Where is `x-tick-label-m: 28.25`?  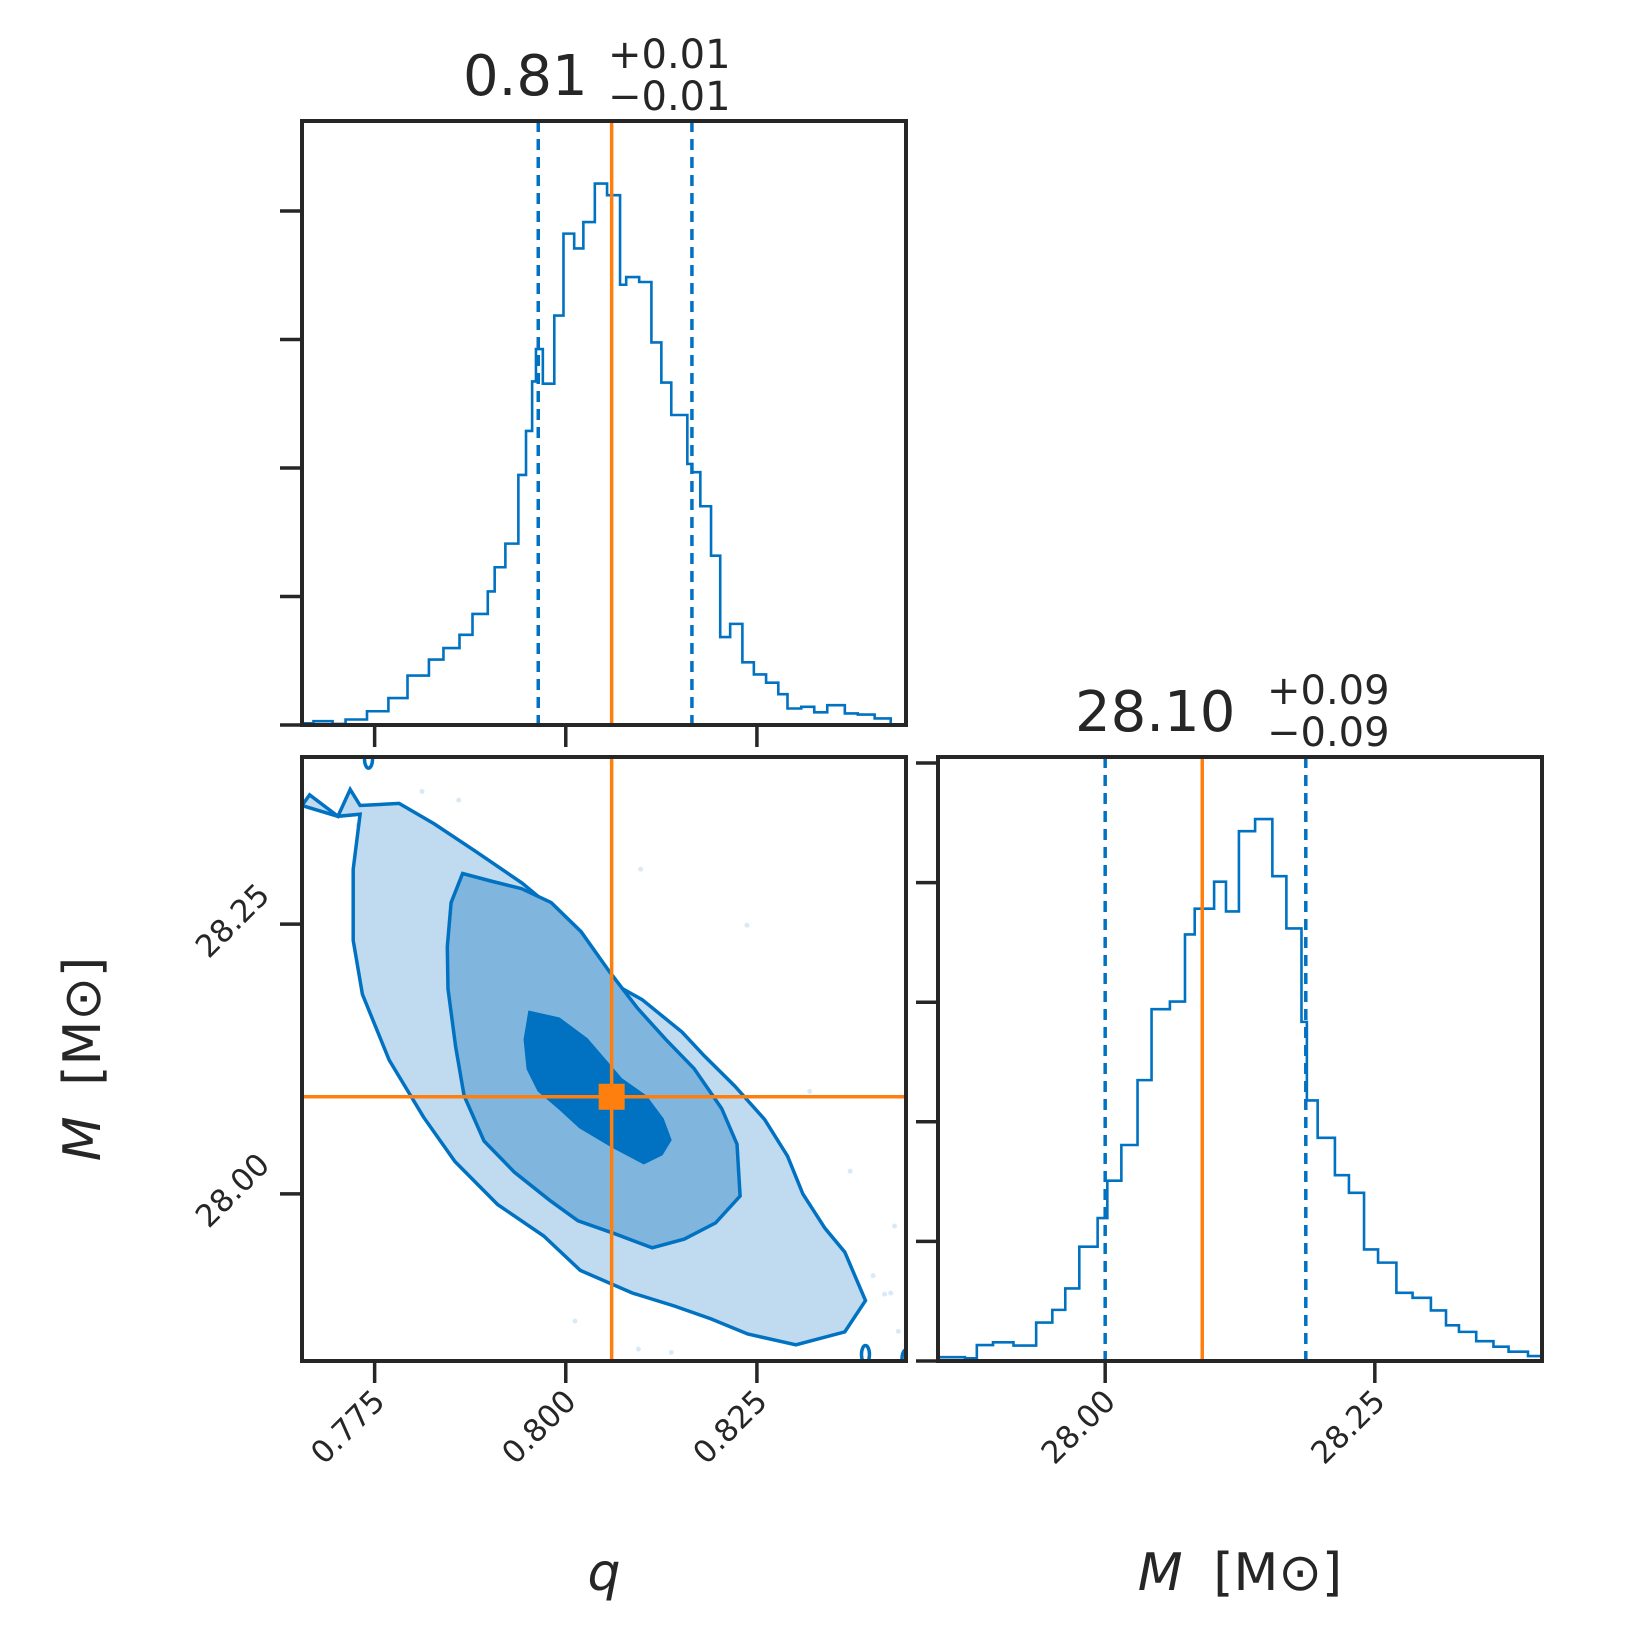 x-tick-label-m: 28.25 is located at coordinates (1348, 1427).